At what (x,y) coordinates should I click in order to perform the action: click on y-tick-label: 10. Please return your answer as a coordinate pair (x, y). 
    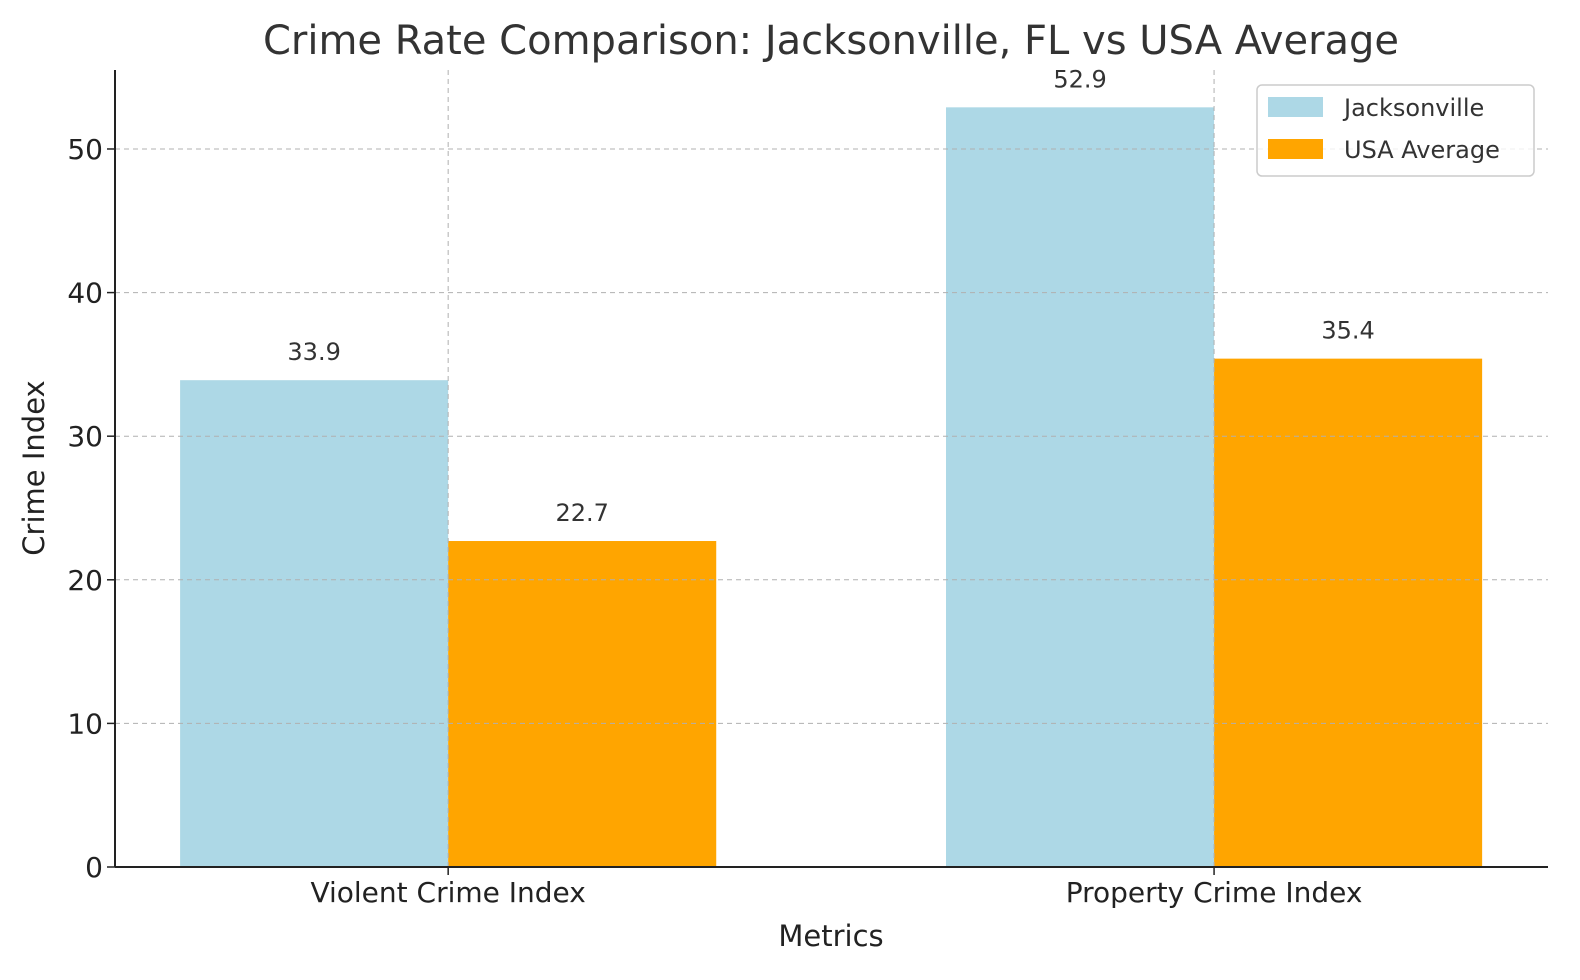
    Looking at the image, I should click on (85, 723).